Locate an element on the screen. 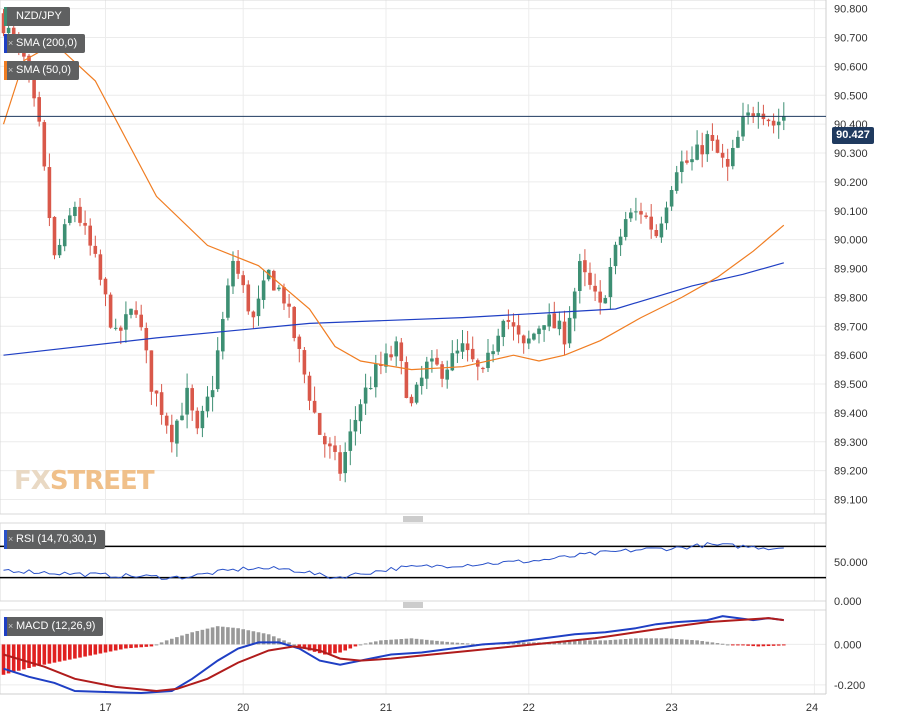 Image resolution: width=898 pixels, height=721 pixels. sma200-label: × SMA (200,0) is located at coordinates (45, 43).